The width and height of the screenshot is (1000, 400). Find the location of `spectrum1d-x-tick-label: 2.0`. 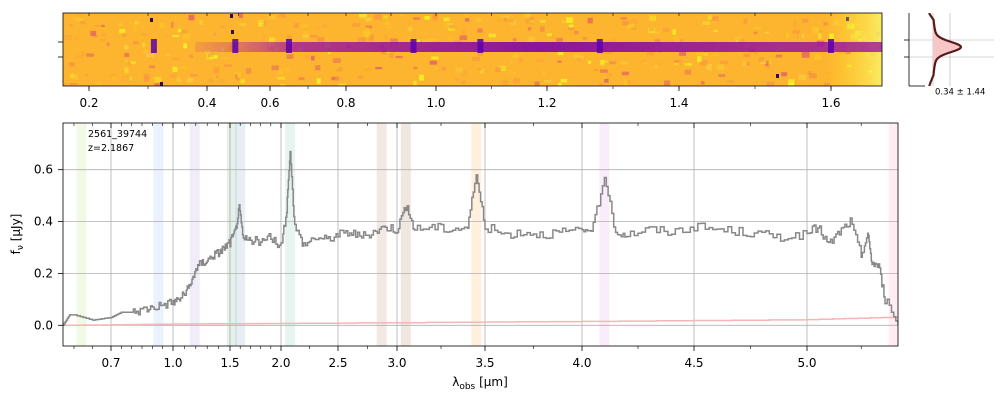

spectrum1d-x-tick-label: 2.0 is located at coordinates (280, 363).